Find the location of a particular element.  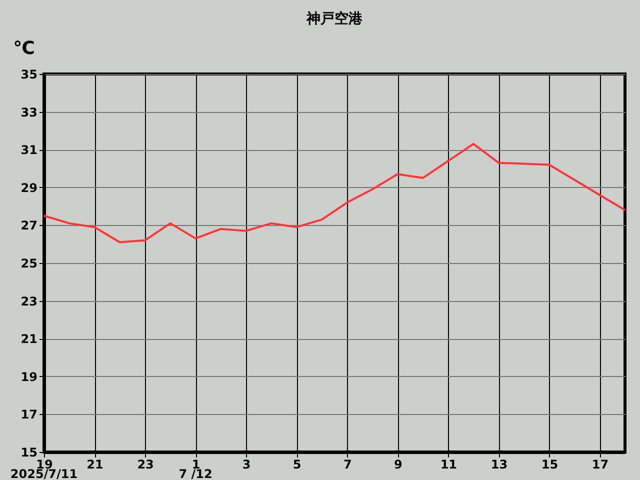

x-tick-label: 17 is located at coordinates (600, 465).